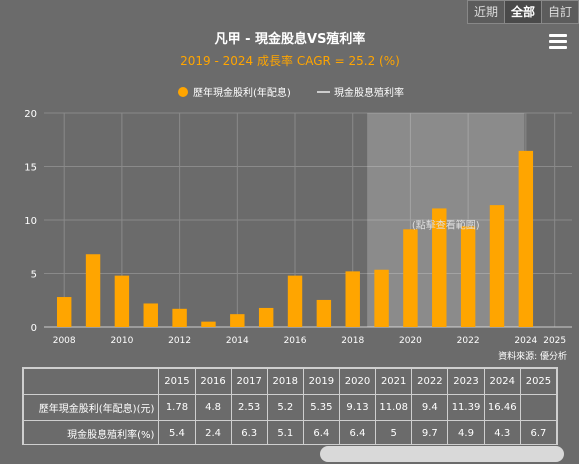 The height and width of the screenshot is (464, 579). I want to click on tab-custom: 自訂, so click(559, 12).